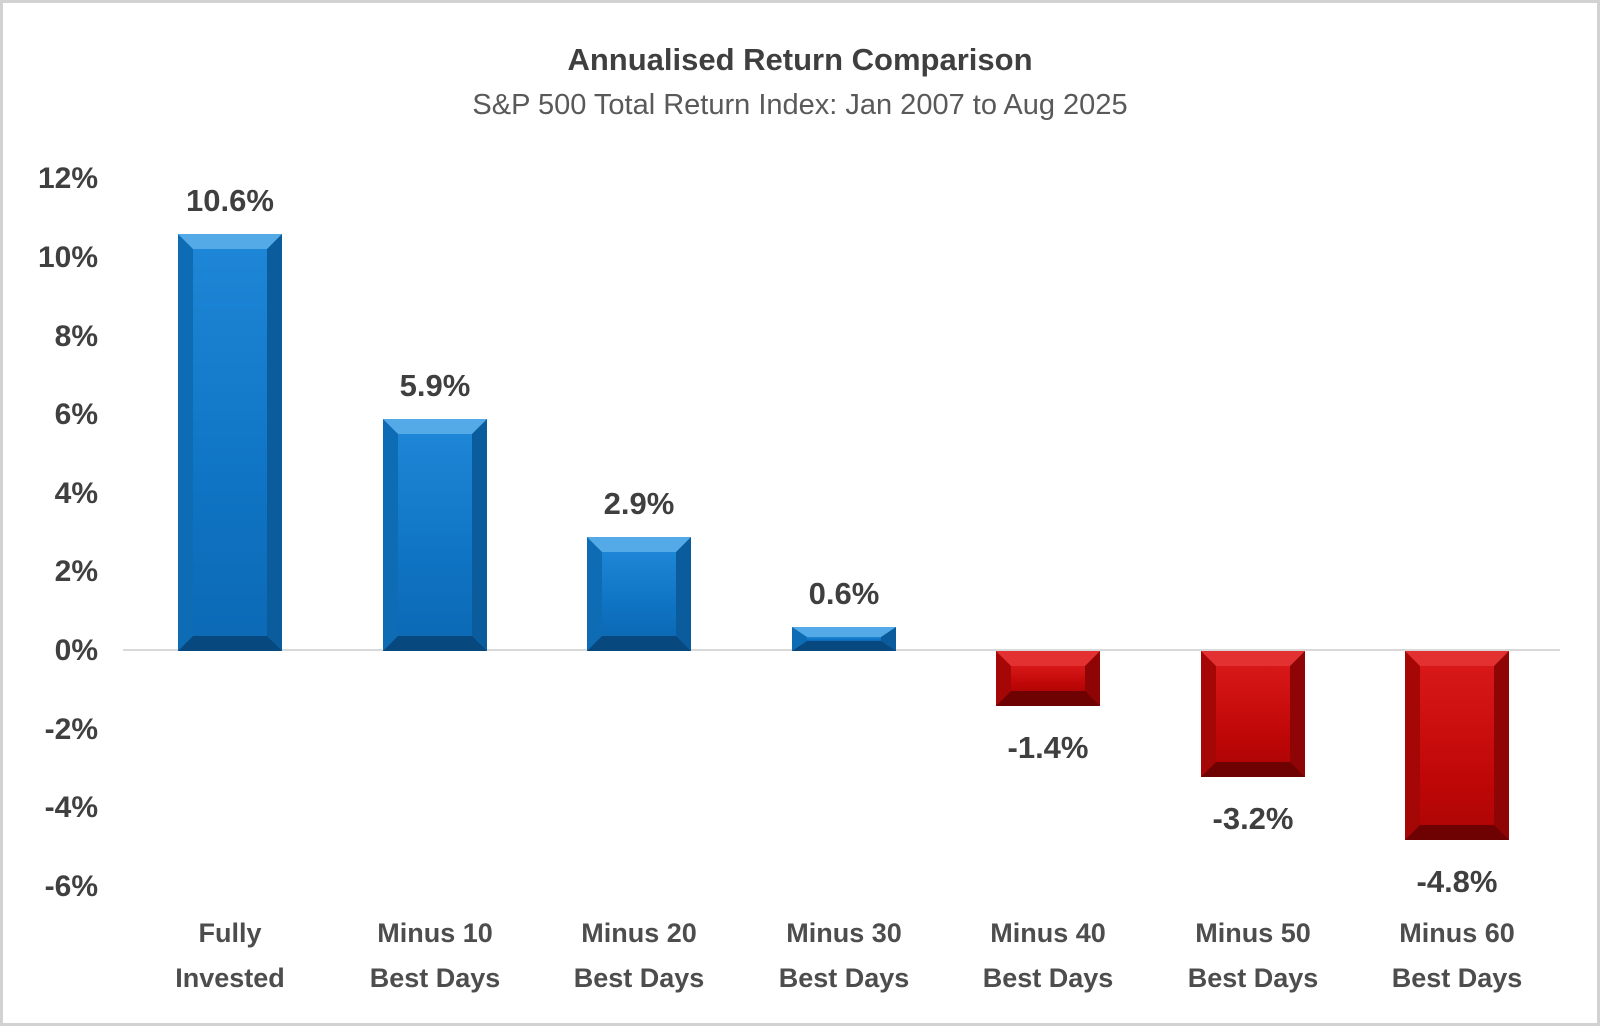 This screenshot has height=1026, width=1600. What do you see at coordinates (1457, 745) in the screenshot?
I see `bar-minus-60-best-days` at bounding box center [1457, 745].